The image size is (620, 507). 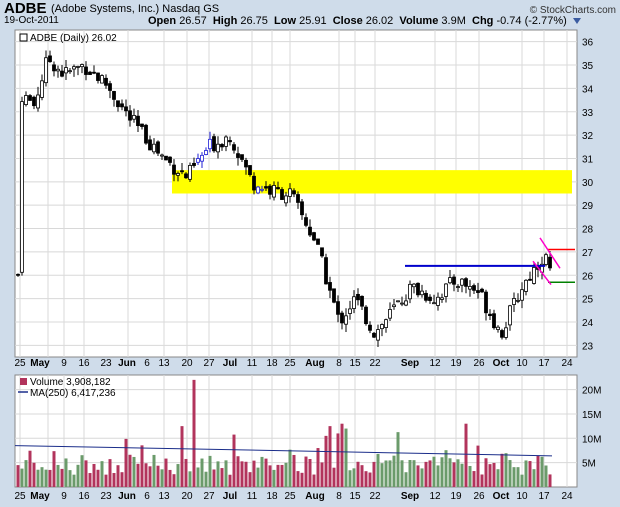 I want to click on close-label: Close, so click(x=347, y=21).